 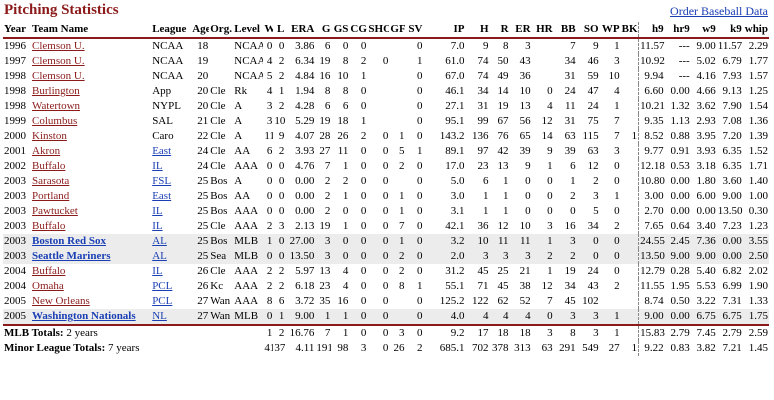 I want to click on league-link: FSL, so click(x=162, y=181).